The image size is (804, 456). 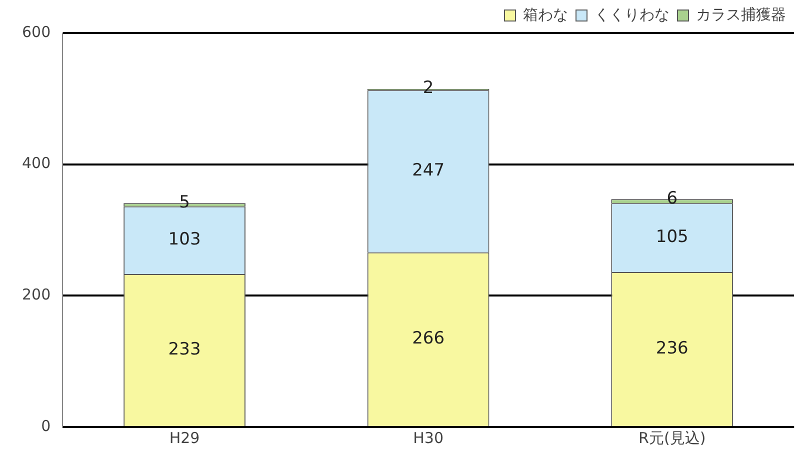 I want to click on data-label: 103, so click(x=184, y=240).